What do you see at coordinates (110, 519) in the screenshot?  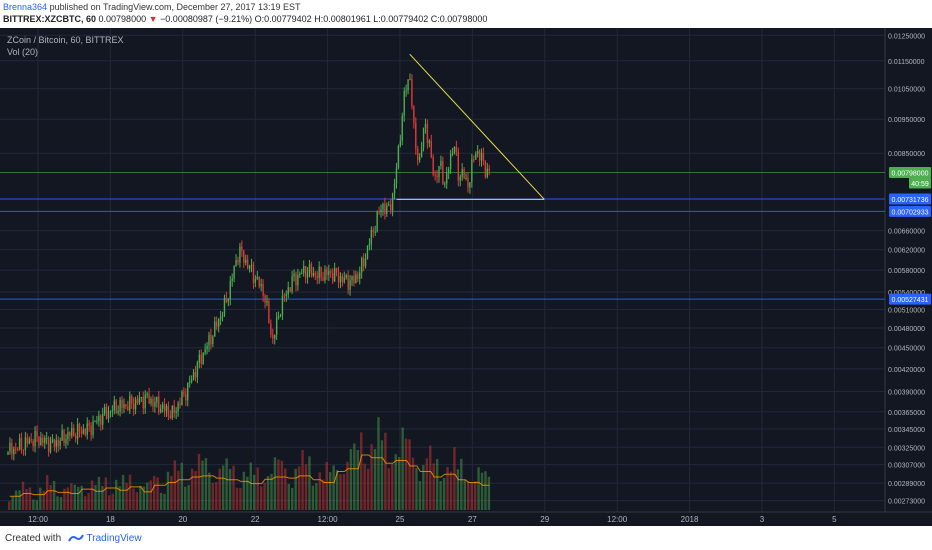 I see `x-tick-label: 18` at bounding box center [110, 519].